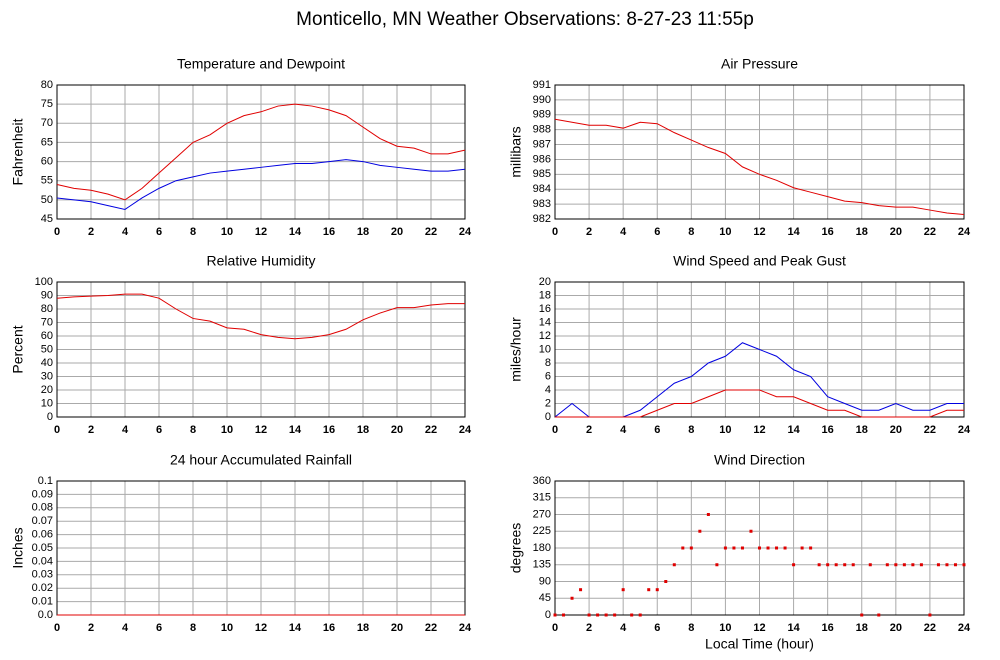 This screenshot has height=660, width=1000. I want to click on y-tick-label: 988, so click(542, 130).